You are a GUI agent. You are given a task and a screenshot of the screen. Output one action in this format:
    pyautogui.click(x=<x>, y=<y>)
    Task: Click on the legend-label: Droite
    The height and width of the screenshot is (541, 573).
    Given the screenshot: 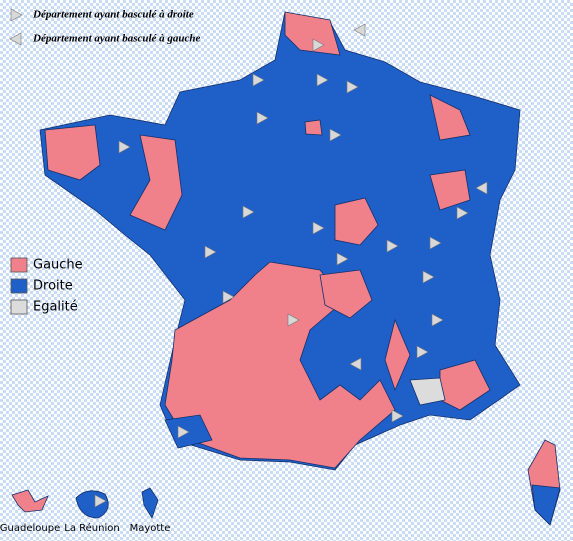 What is the action you would take?
    pyautogui.click(x=53, y=286)
    